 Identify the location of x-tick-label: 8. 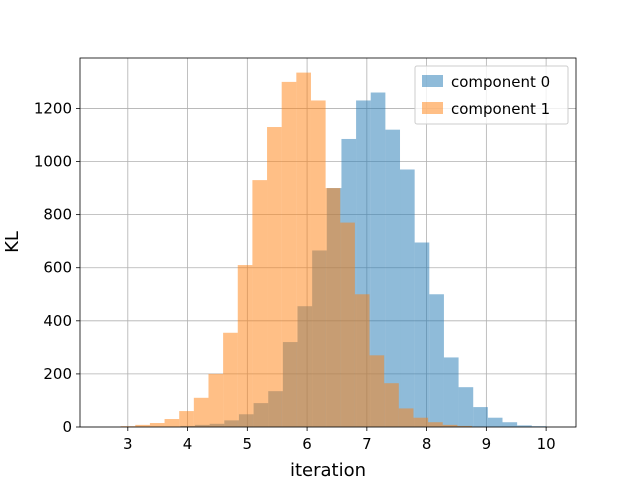
(427, 444).